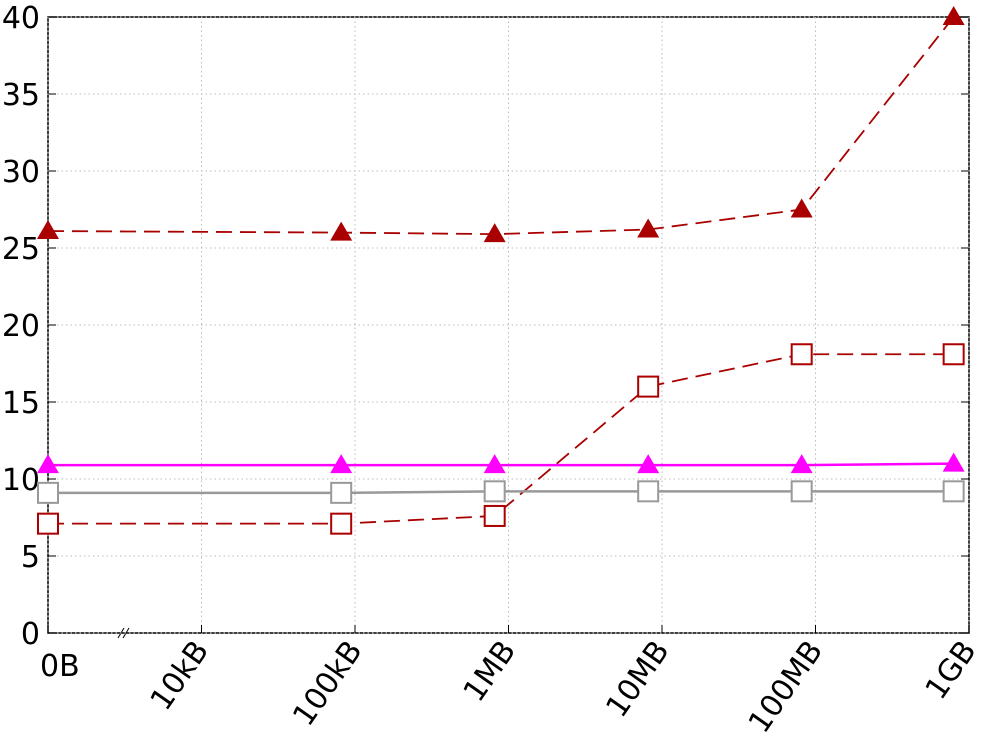 The width and height of the screenshot is (997, 747). Describe the element at coordinates (21, 95) in the screenshot. I see `y-tick-label: 35` at that location.